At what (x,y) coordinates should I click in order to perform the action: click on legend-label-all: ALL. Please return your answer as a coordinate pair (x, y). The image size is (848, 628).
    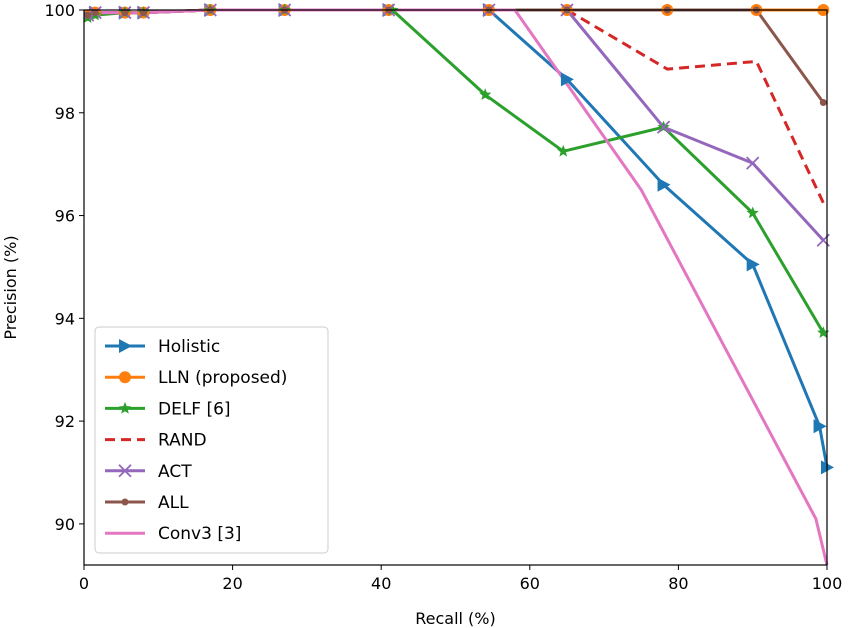
    Looking at the image, I should click on (173, 503).